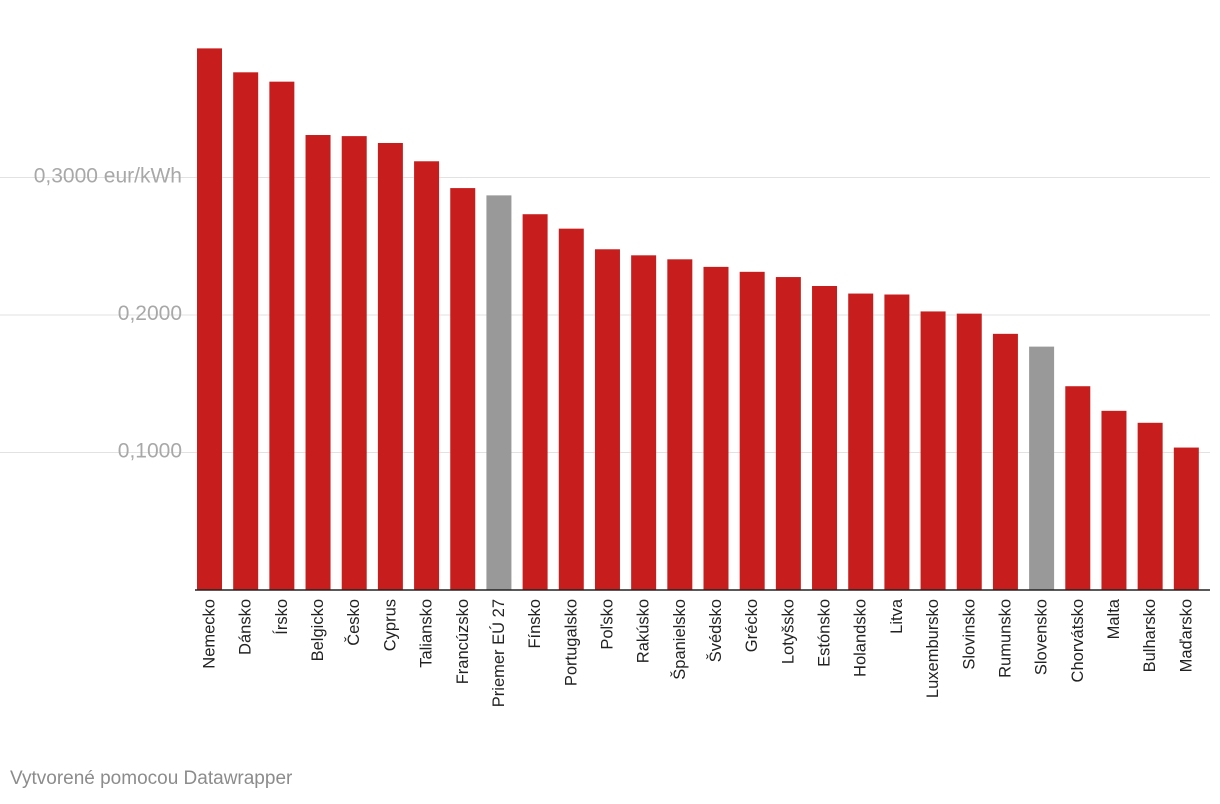 This screenshot has height=804, width=1220. I want to click on x-tick-label-13: Španielsko, so click(679, 639).